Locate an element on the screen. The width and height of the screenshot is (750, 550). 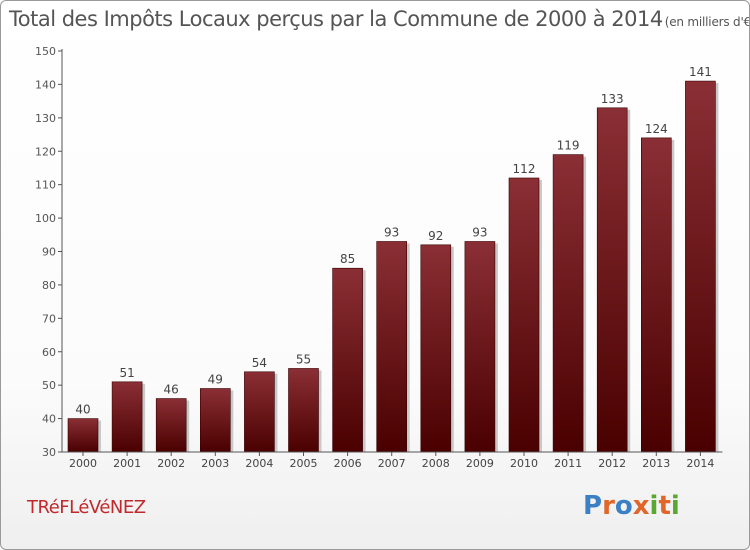
logo-letter: x is located at coordinates (641, 506).